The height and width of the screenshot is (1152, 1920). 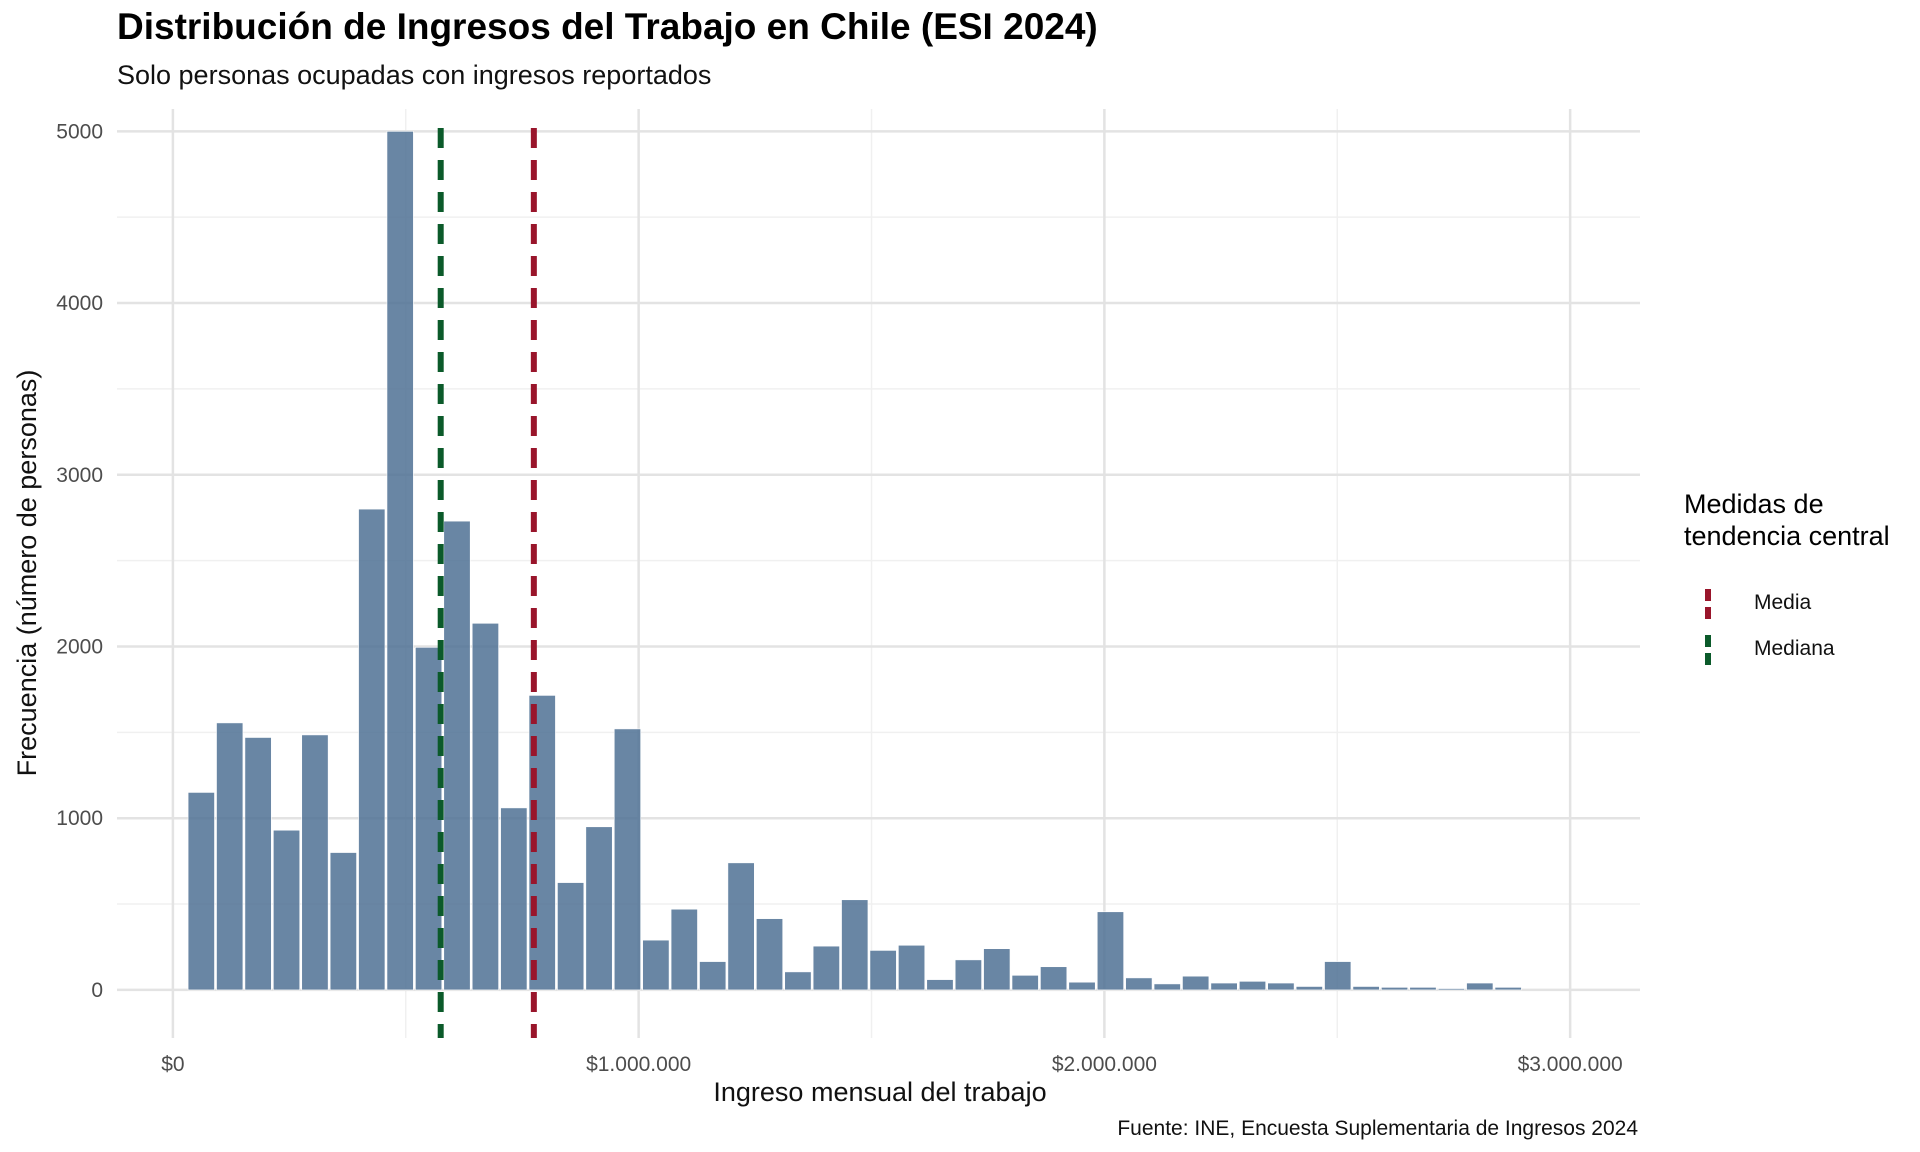 I want to click on y-tick-label: 2000, so click(x=79, y=646).